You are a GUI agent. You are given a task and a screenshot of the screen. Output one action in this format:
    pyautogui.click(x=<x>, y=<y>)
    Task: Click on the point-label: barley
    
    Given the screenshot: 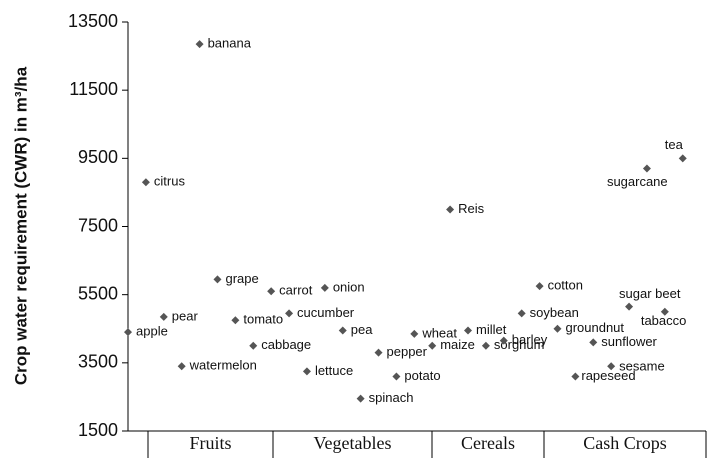 What is the action you would take?
    pyautogui.click(x=530, y=339)
    